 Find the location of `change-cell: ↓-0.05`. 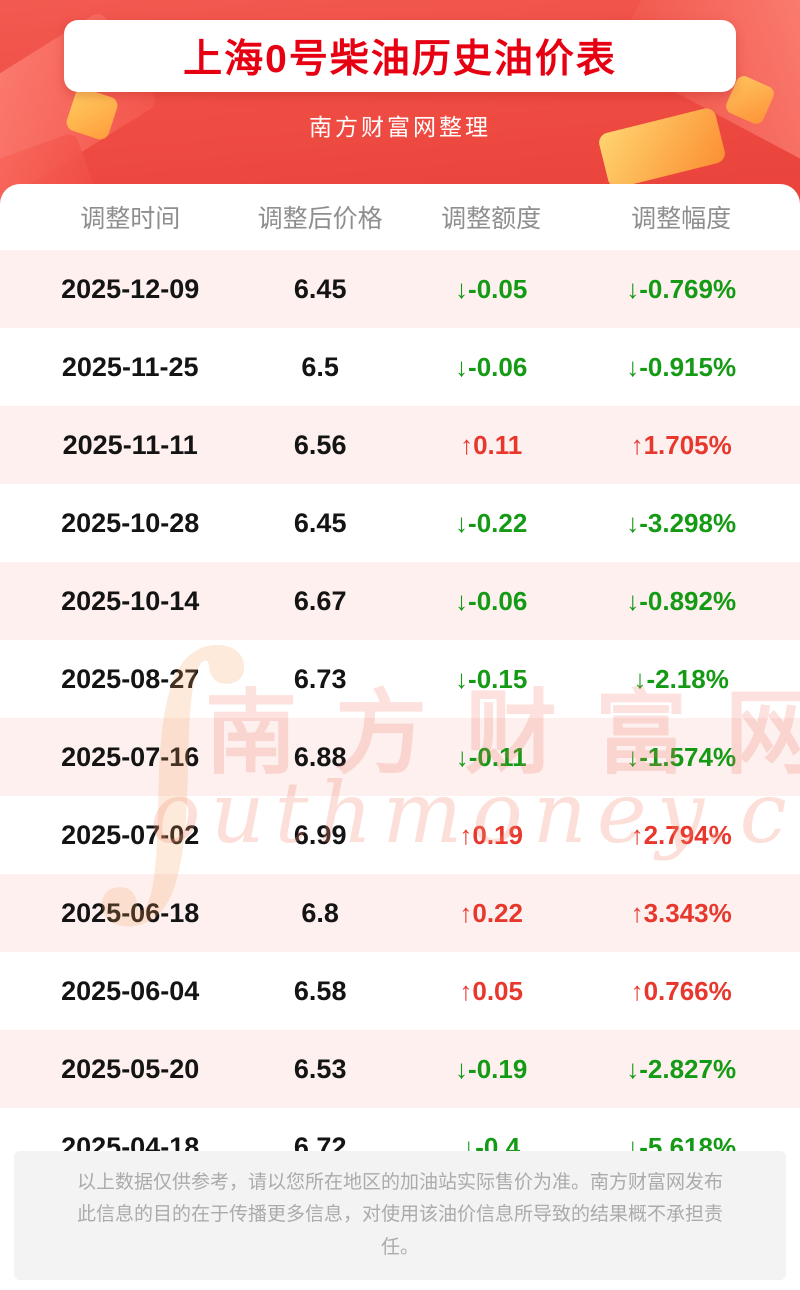

change-cell: ↓-0.05 is located at coordinates (491, 288).